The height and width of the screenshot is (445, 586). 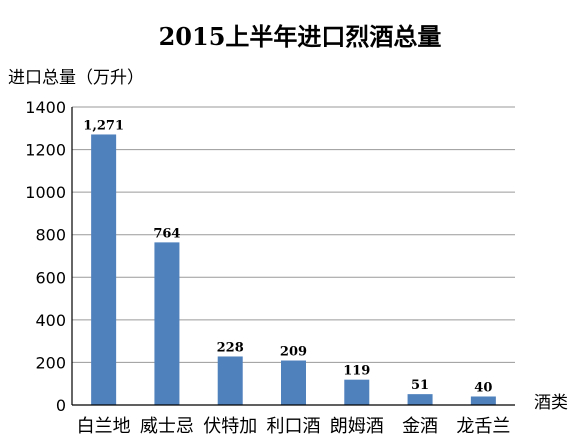 I want to click on x-tick-label: 利口酒, so click(x=294, y=426).